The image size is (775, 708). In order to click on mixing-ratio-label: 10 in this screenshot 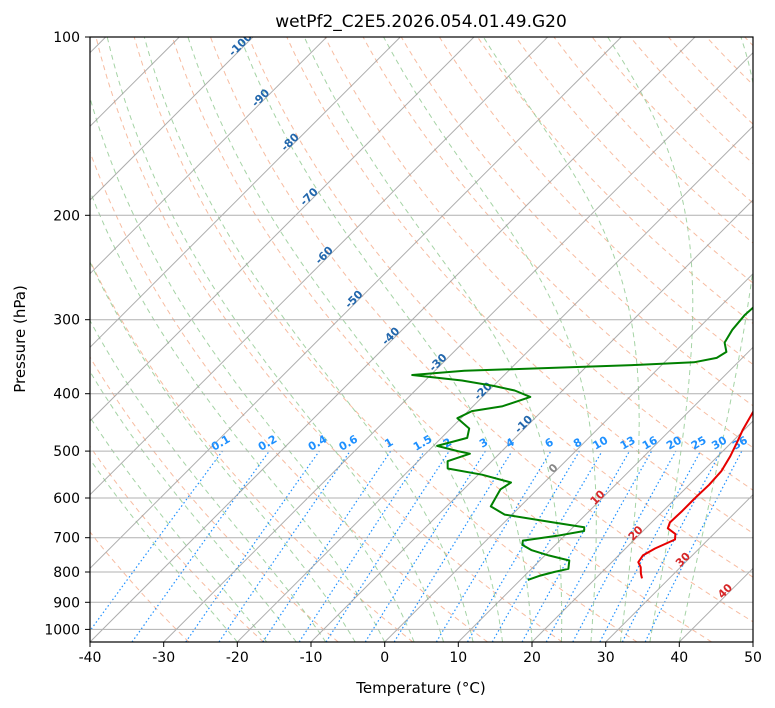, I will do `click(600, 442)`.